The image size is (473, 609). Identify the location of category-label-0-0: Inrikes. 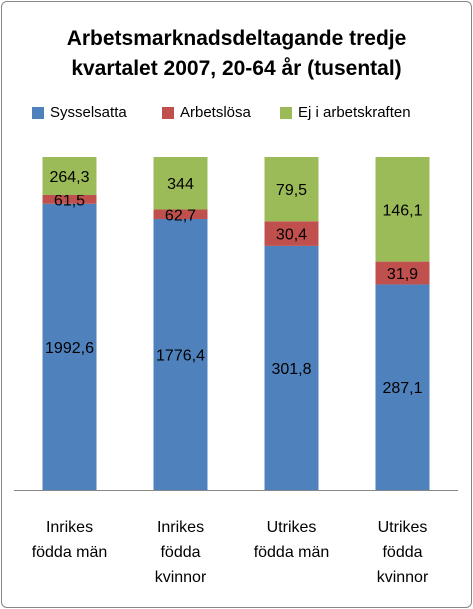
(69, 527).